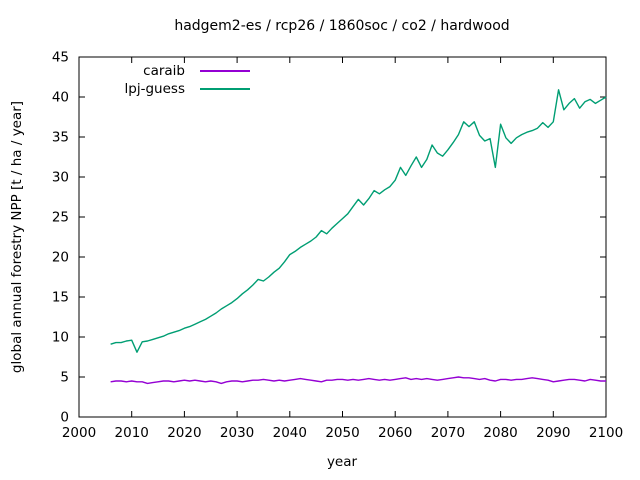 The width and height of the screenshot is (640, 480). Describe the element at coordinates (60, 58) in the screenshot. I see `y-tick-label: 45` at that location.